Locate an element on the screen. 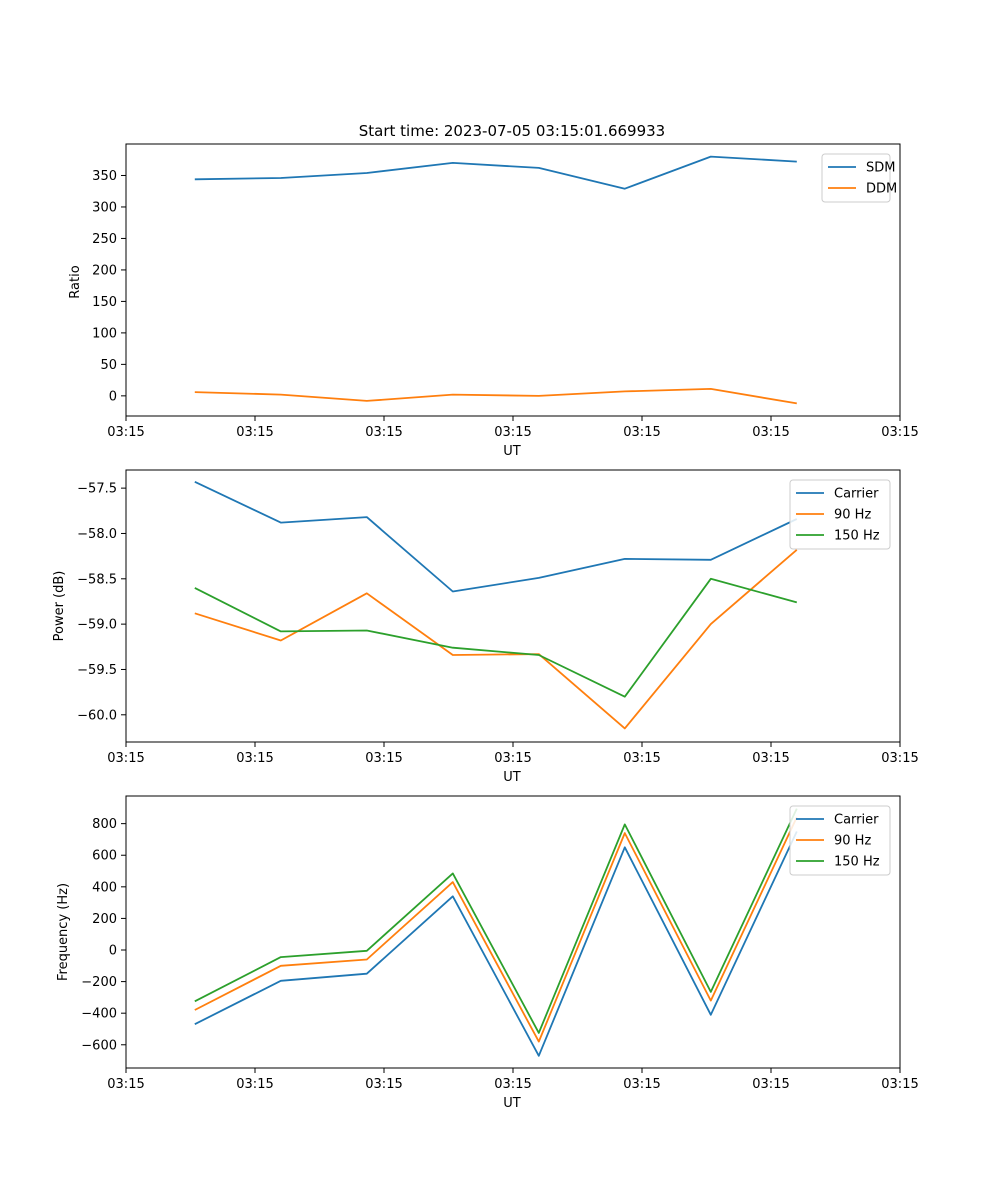  y-tick-label: −400 is located at coordinates (99, 1014).